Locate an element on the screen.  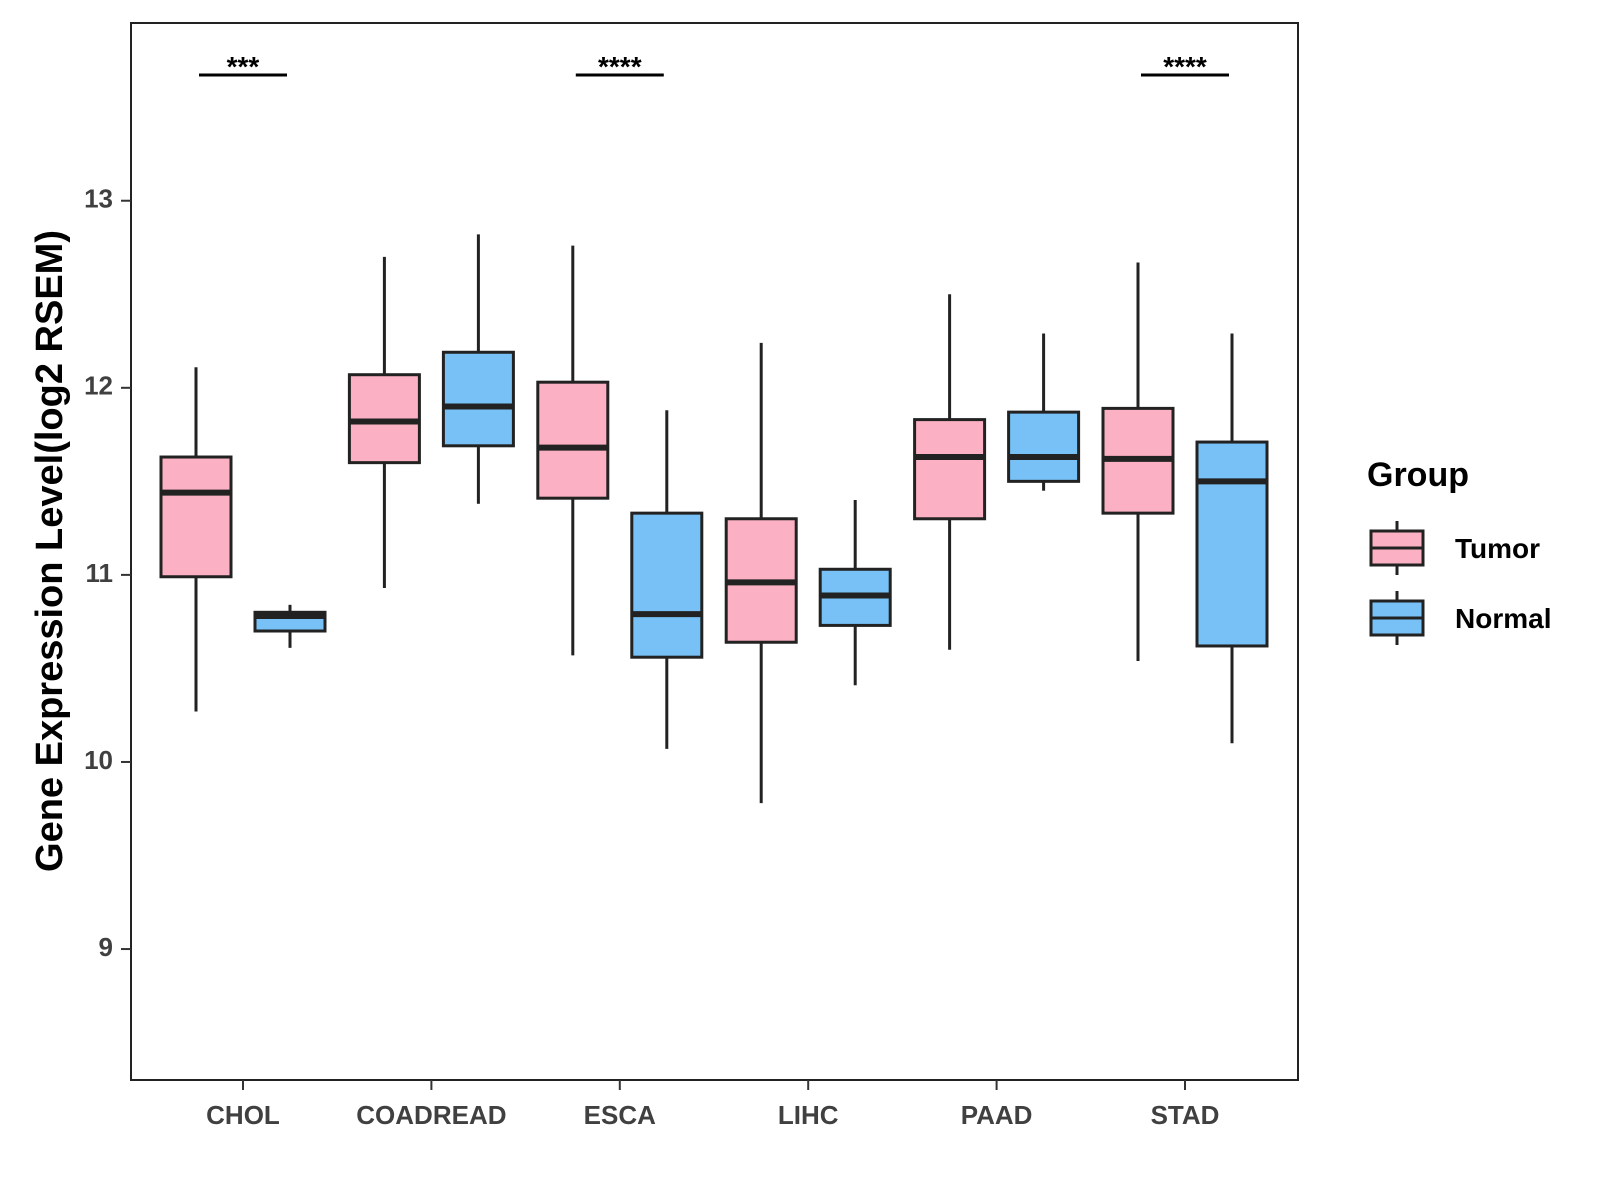
box-tumor-coadread is located at coordinates (384, 422).